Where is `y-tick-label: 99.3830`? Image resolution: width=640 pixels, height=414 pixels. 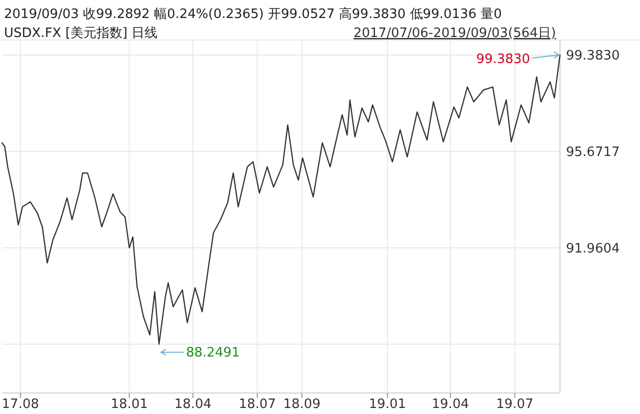 y-tick-label: 99.3830 is located at coordinates (593, 56).